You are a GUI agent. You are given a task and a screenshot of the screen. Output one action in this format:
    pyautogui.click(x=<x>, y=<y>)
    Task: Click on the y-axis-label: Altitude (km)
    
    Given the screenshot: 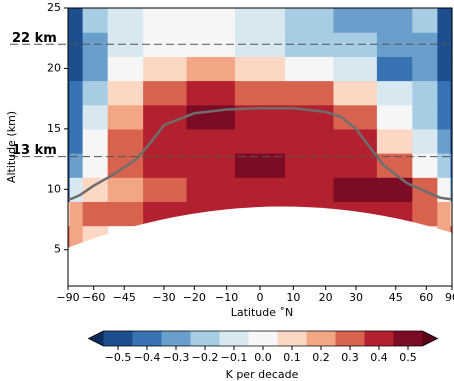 What is the action you would take?
    pyautogui.click(x=11, y=147)
    